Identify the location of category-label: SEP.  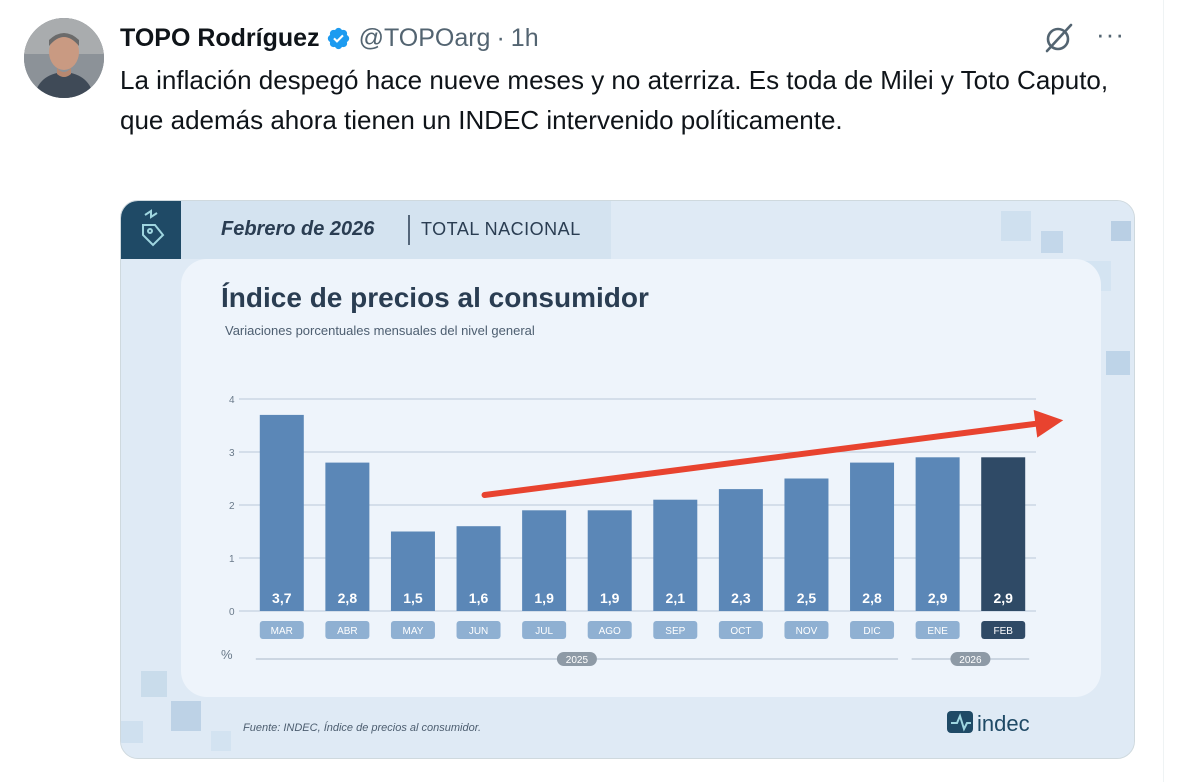
(675, 631).